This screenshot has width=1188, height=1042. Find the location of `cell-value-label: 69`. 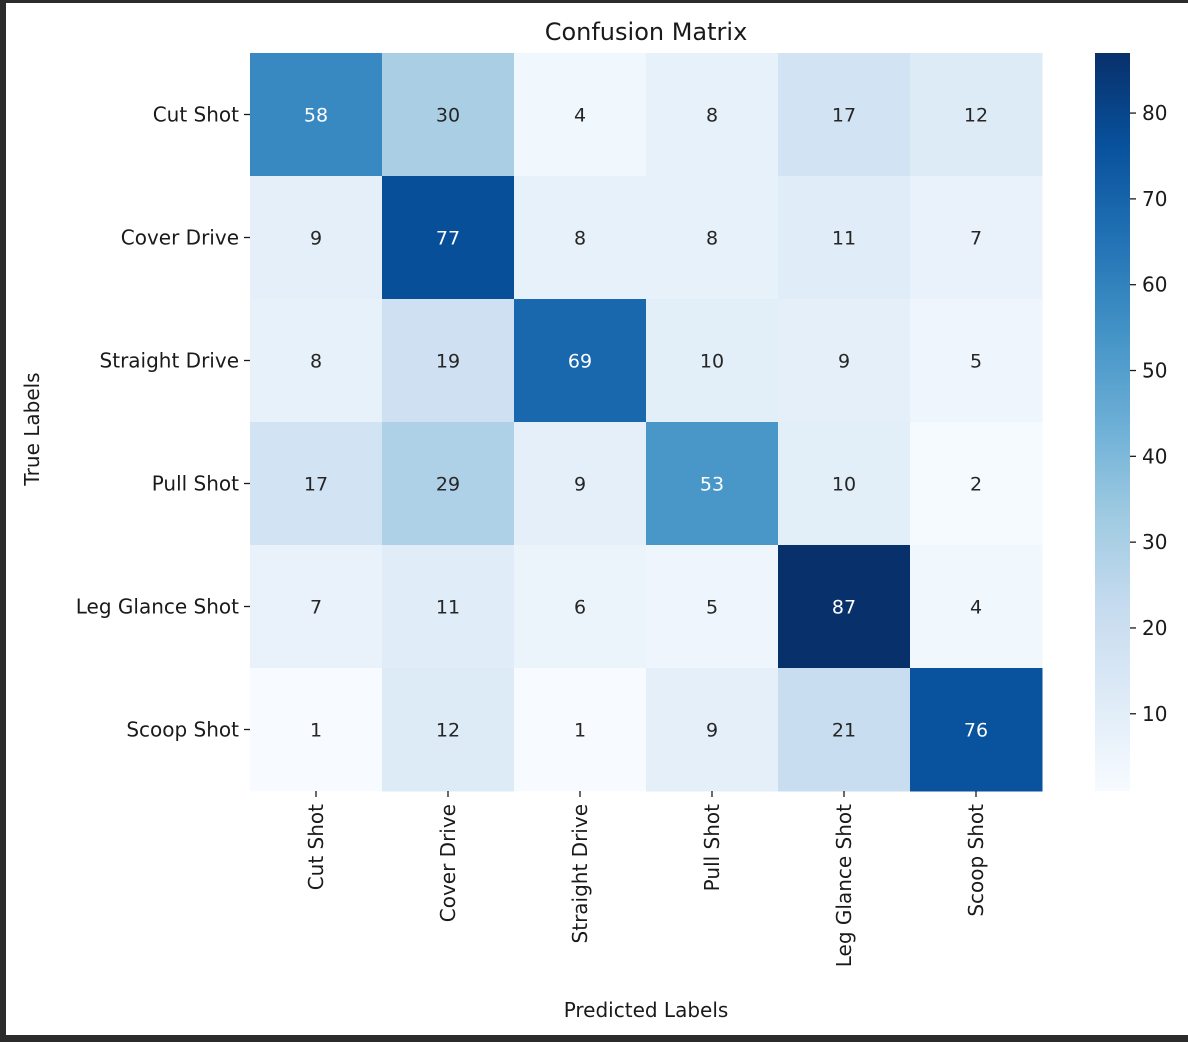

cell-value-label: 69 is located at coordinates (580, 362).